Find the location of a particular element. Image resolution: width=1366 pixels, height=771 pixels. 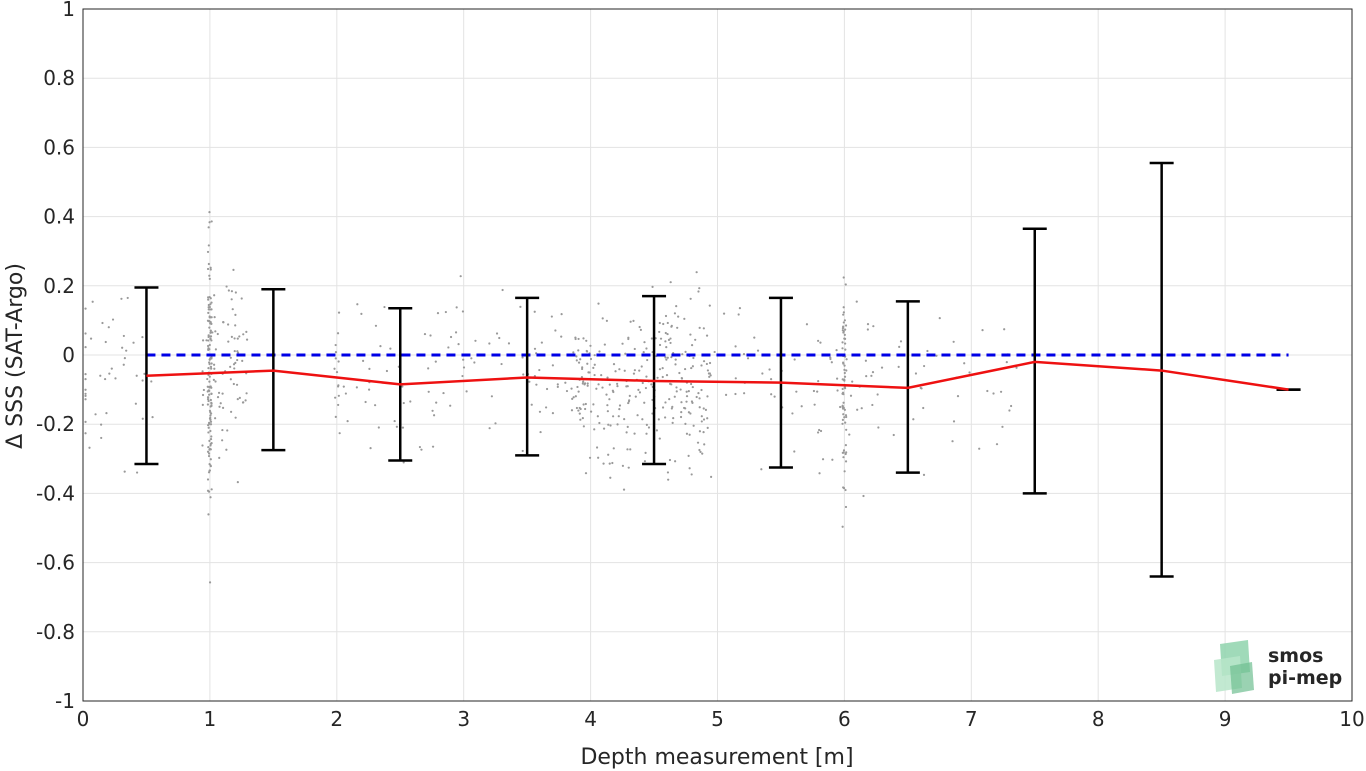

y-tick-label: 0.4 is located at coordinates (59, 217).